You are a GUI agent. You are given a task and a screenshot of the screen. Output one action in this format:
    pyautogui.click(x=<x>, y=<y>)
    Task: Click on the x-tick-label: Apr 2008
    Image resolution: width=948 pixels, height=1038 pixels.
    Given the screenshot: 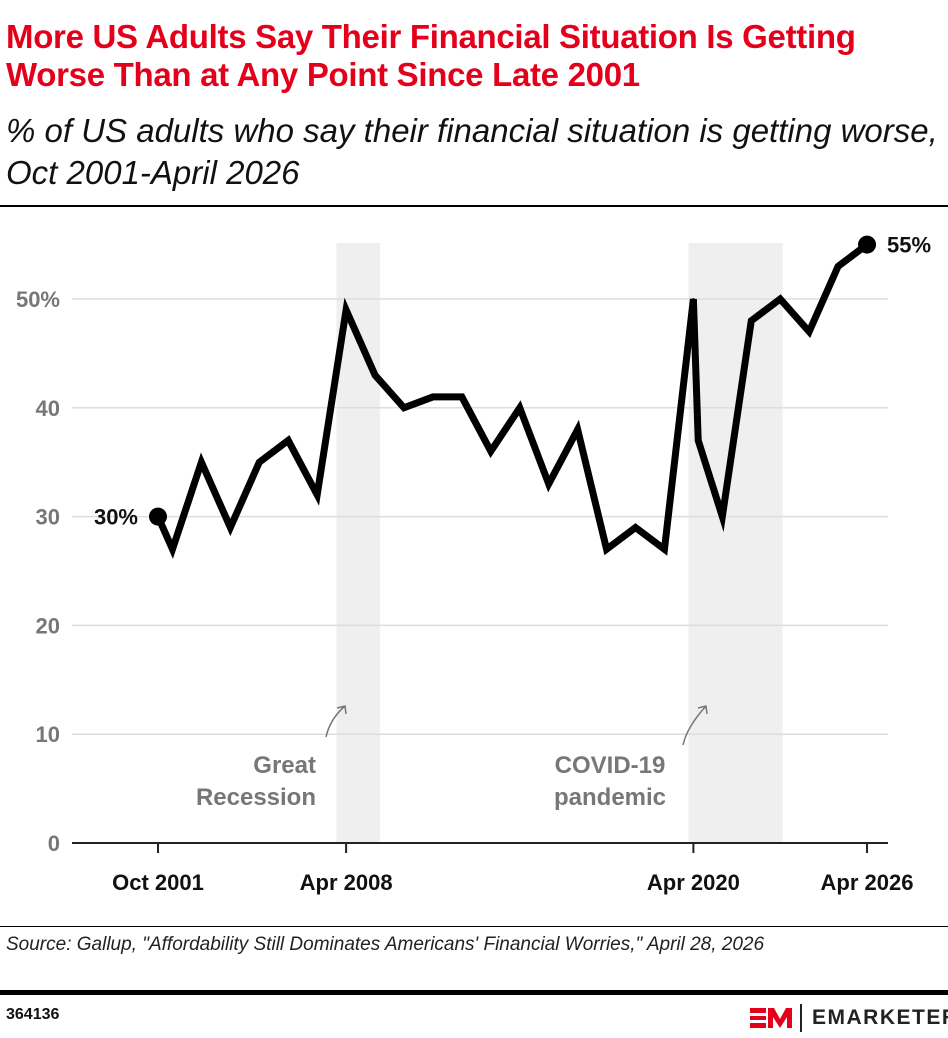 What is the action you would take?
    pyautogui.click(x=346, y=882)
    